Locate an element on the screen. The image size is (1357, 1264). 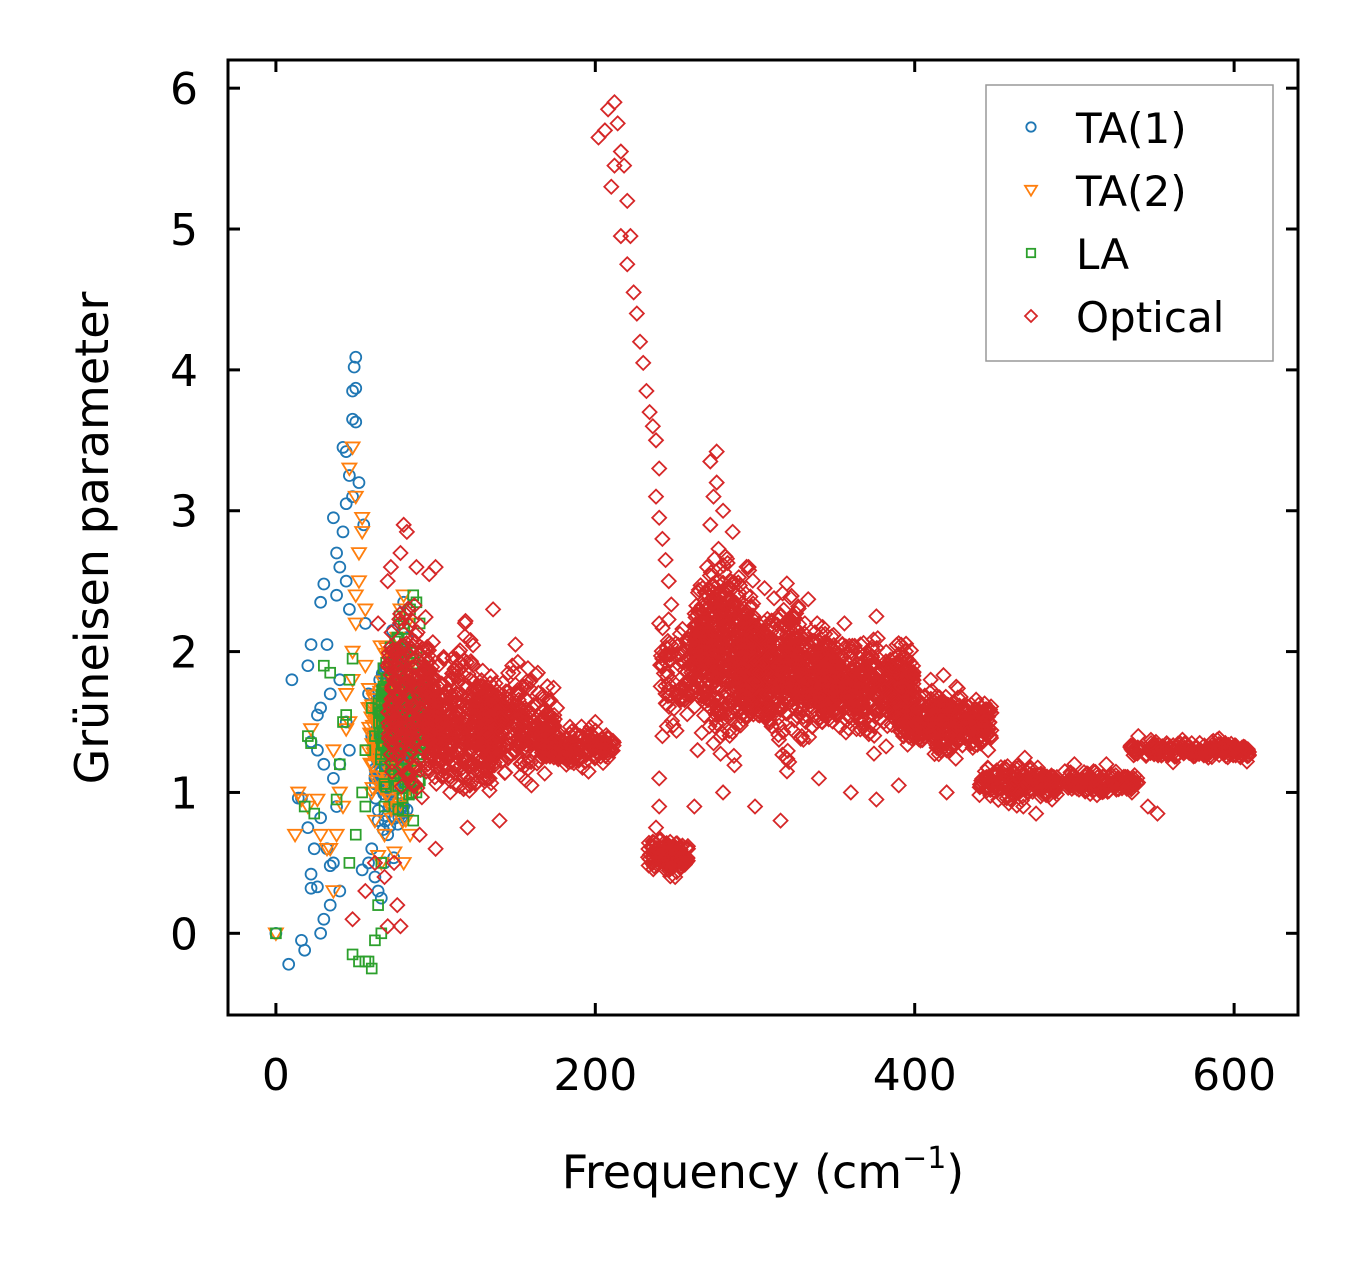
legend-markers is located at coordinates (1031, 222).